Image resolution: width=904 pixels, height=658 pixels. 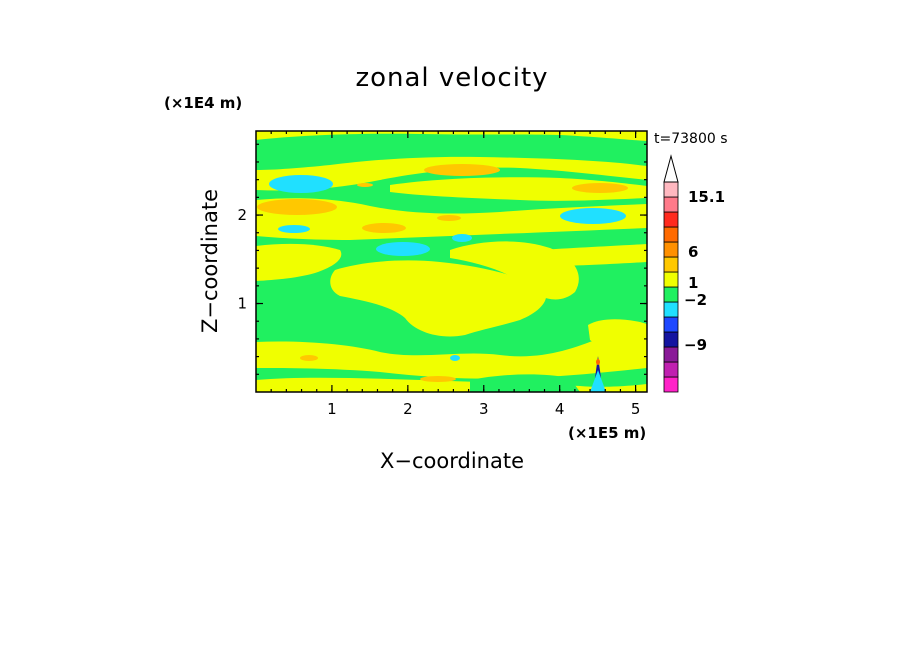 I want to click on colorbar-labels: 15.1 6 1 −2 −9, so click(x=704, y=271).